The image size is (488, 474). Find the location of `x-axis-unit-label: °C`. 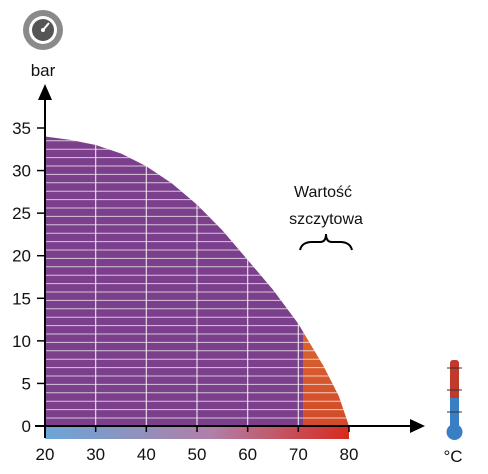

x-axis-unit-label: °C is located at coordinates (452, 456).